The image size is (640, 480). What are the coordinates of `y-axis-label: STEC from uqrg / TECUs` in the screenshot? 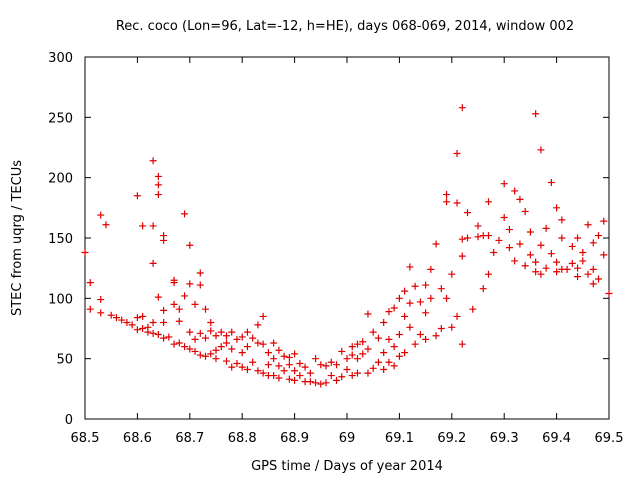 It's located at (17, 238).